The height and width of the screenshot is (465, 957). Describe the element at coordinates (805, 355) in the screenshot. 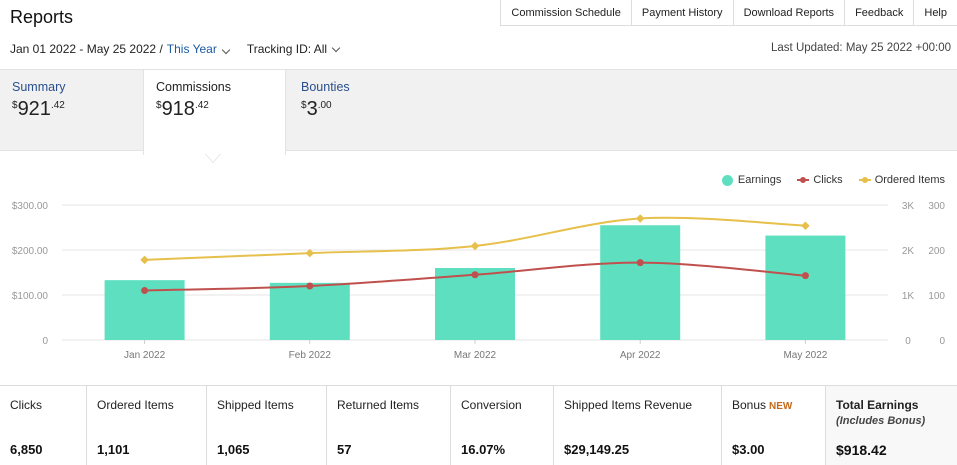

I see `x-tick-label: May 2022` at that location.